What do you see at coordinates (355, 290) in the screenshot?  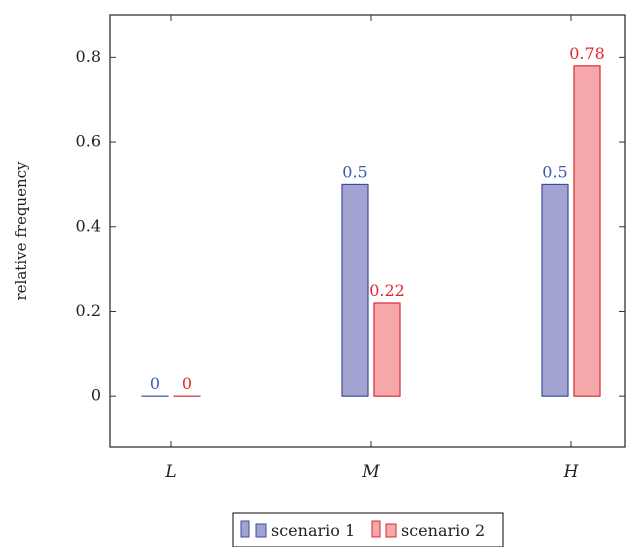 I see `bar-scenario-1-M` at bounding box center [355, 290].